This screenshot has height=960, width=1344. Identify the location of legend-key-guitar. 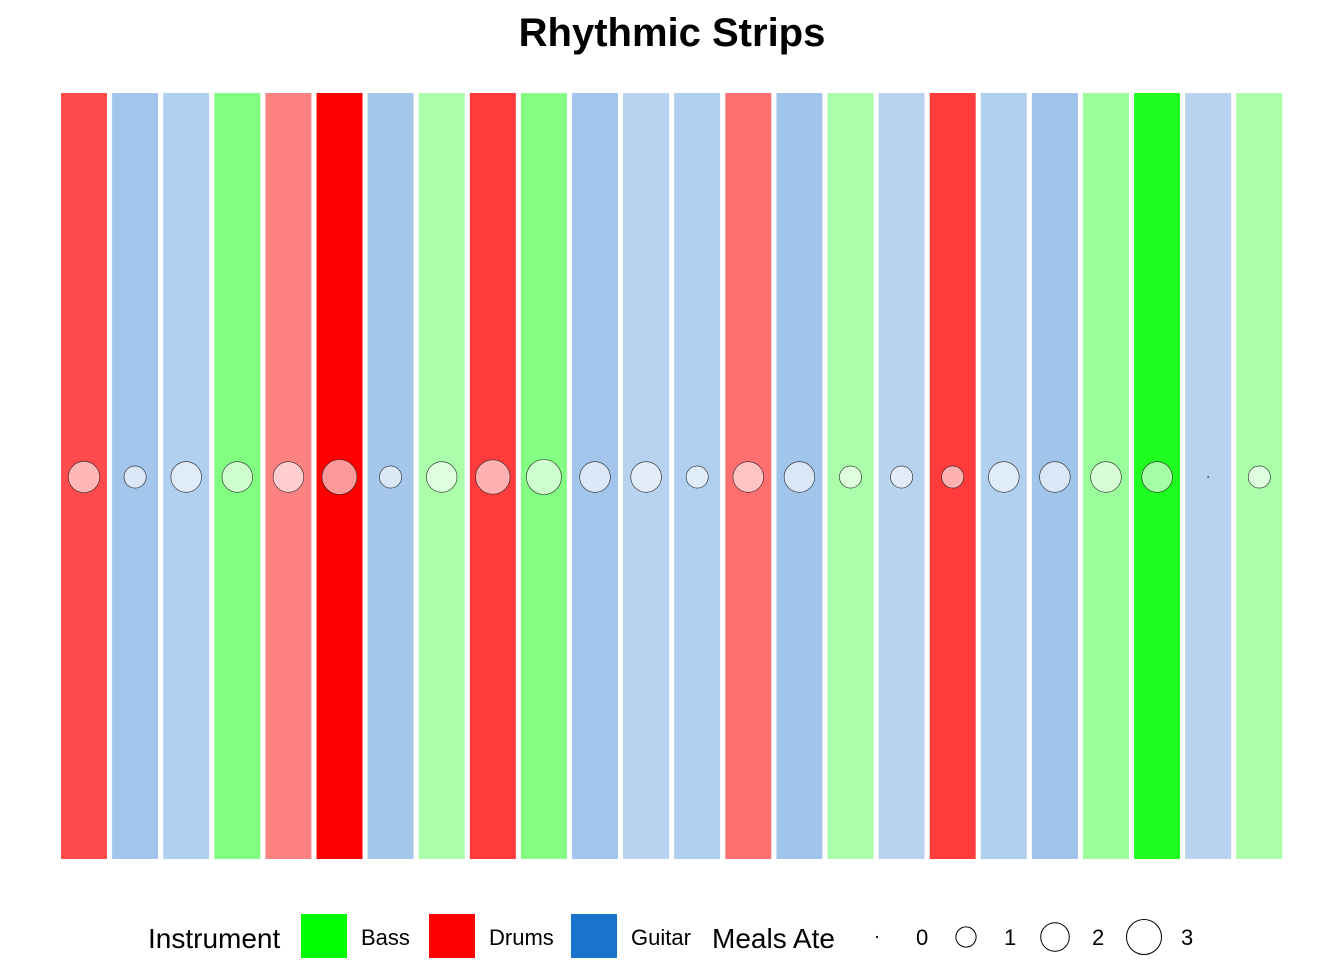
(594, 936).